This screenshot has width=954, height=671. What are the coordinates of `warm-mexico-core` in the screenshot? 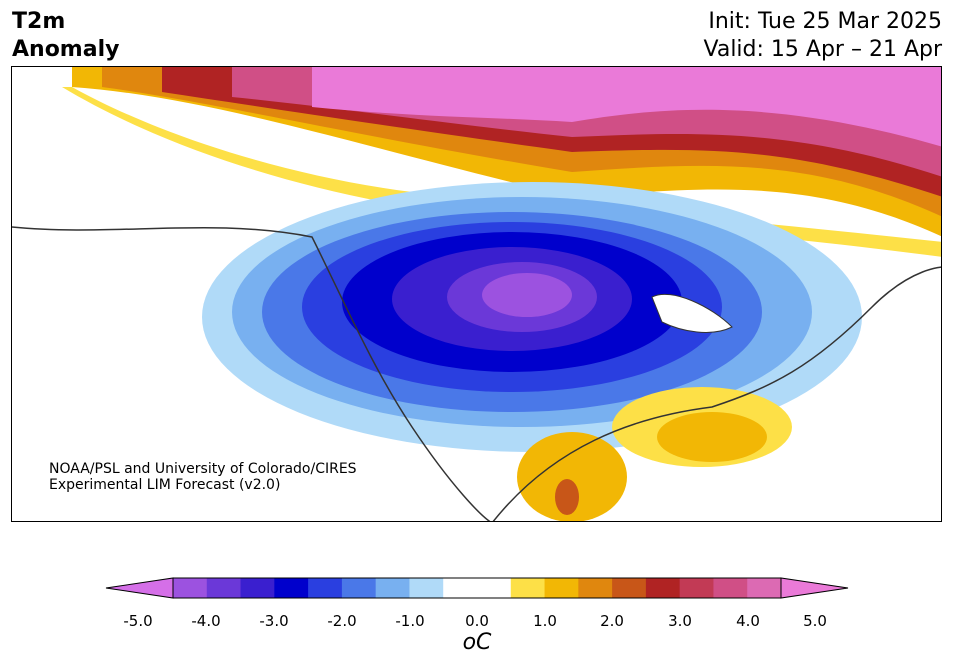 It's located at (567, 497).